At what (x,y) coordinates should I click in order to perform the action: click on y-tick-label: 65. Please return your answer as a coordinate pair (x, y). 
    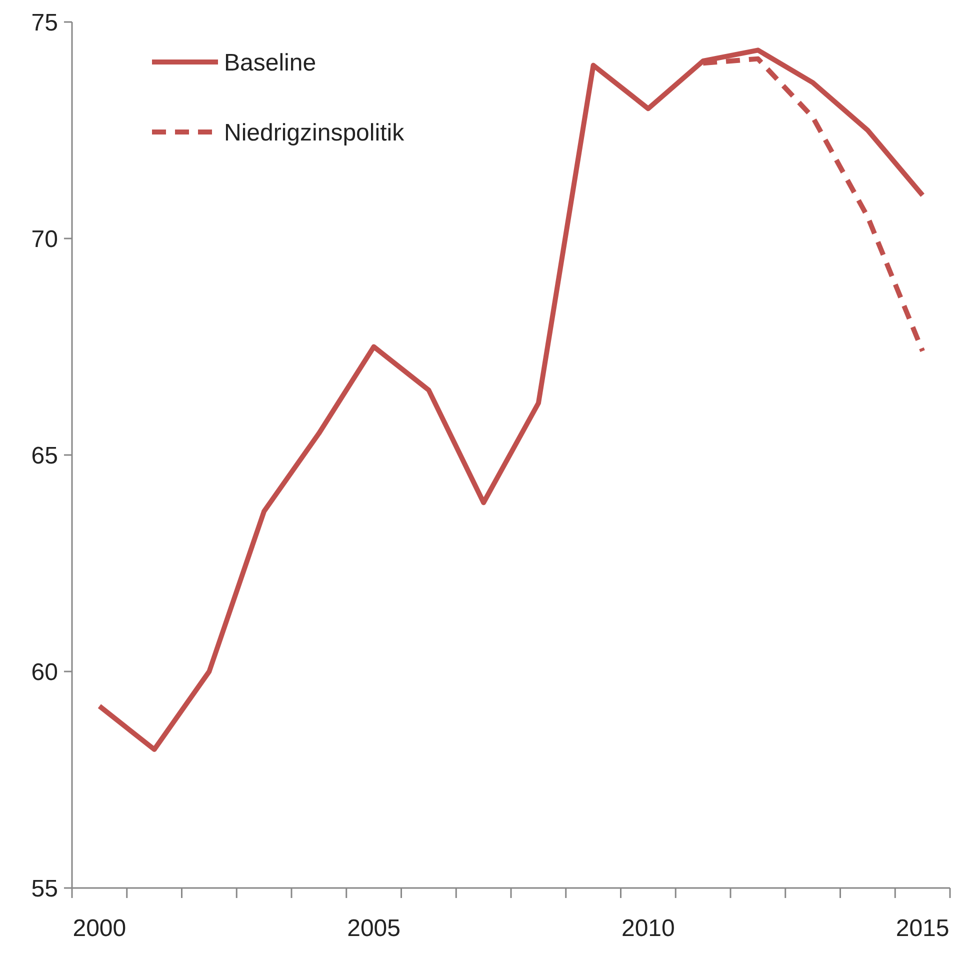
    Looking at the image, I should click on (44, 456).